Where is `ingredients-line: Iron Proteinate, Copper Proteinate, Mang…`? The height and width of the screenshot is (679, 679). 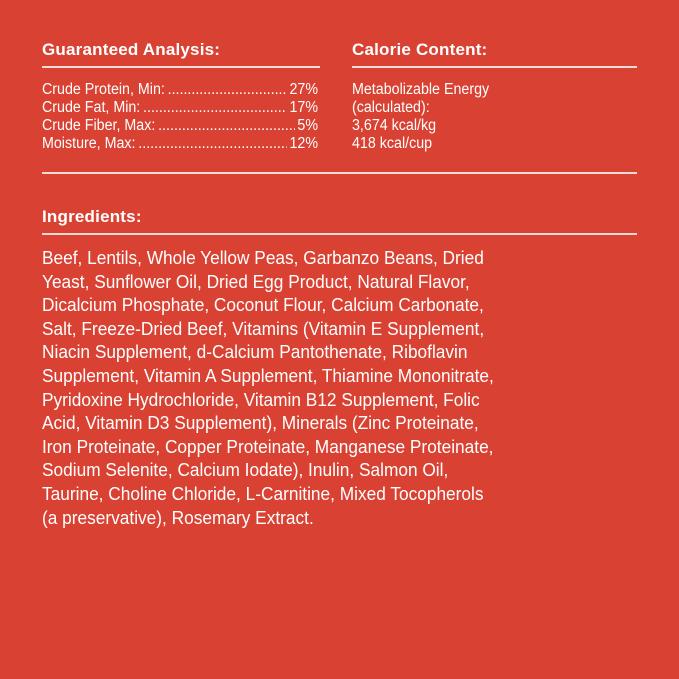 ingredients-line: Iron Proteinate, Copper Proteinate, Mang… is located at coordinates (268, 446).